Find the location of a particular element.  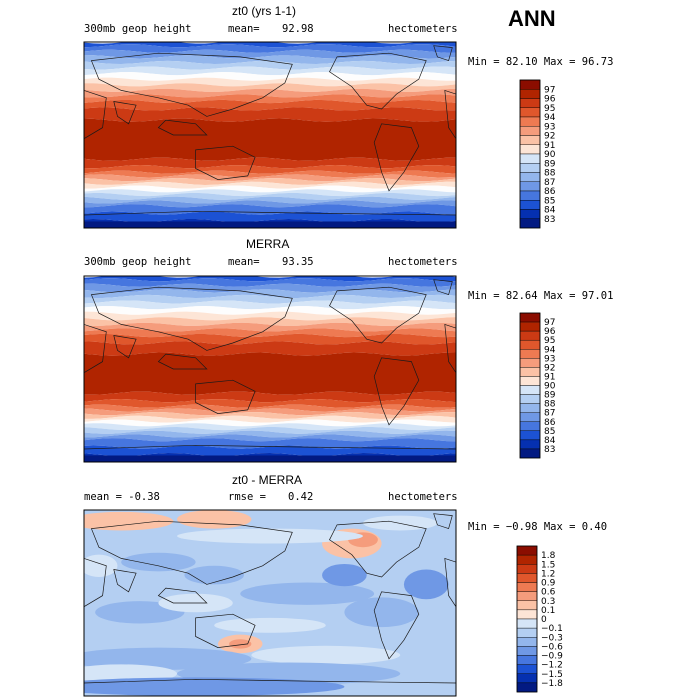

panel-3-minmax: Min = −0.98 Max = 0.40 is located at coordinates (538, 527).